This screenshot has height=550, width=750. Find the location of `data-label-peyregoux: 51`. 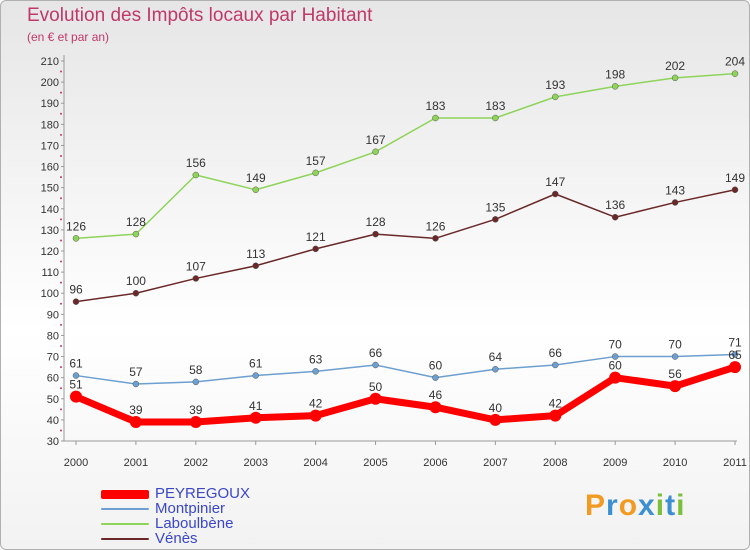

data-label-peyregoux: 51 is located at coordinates (76, 385).